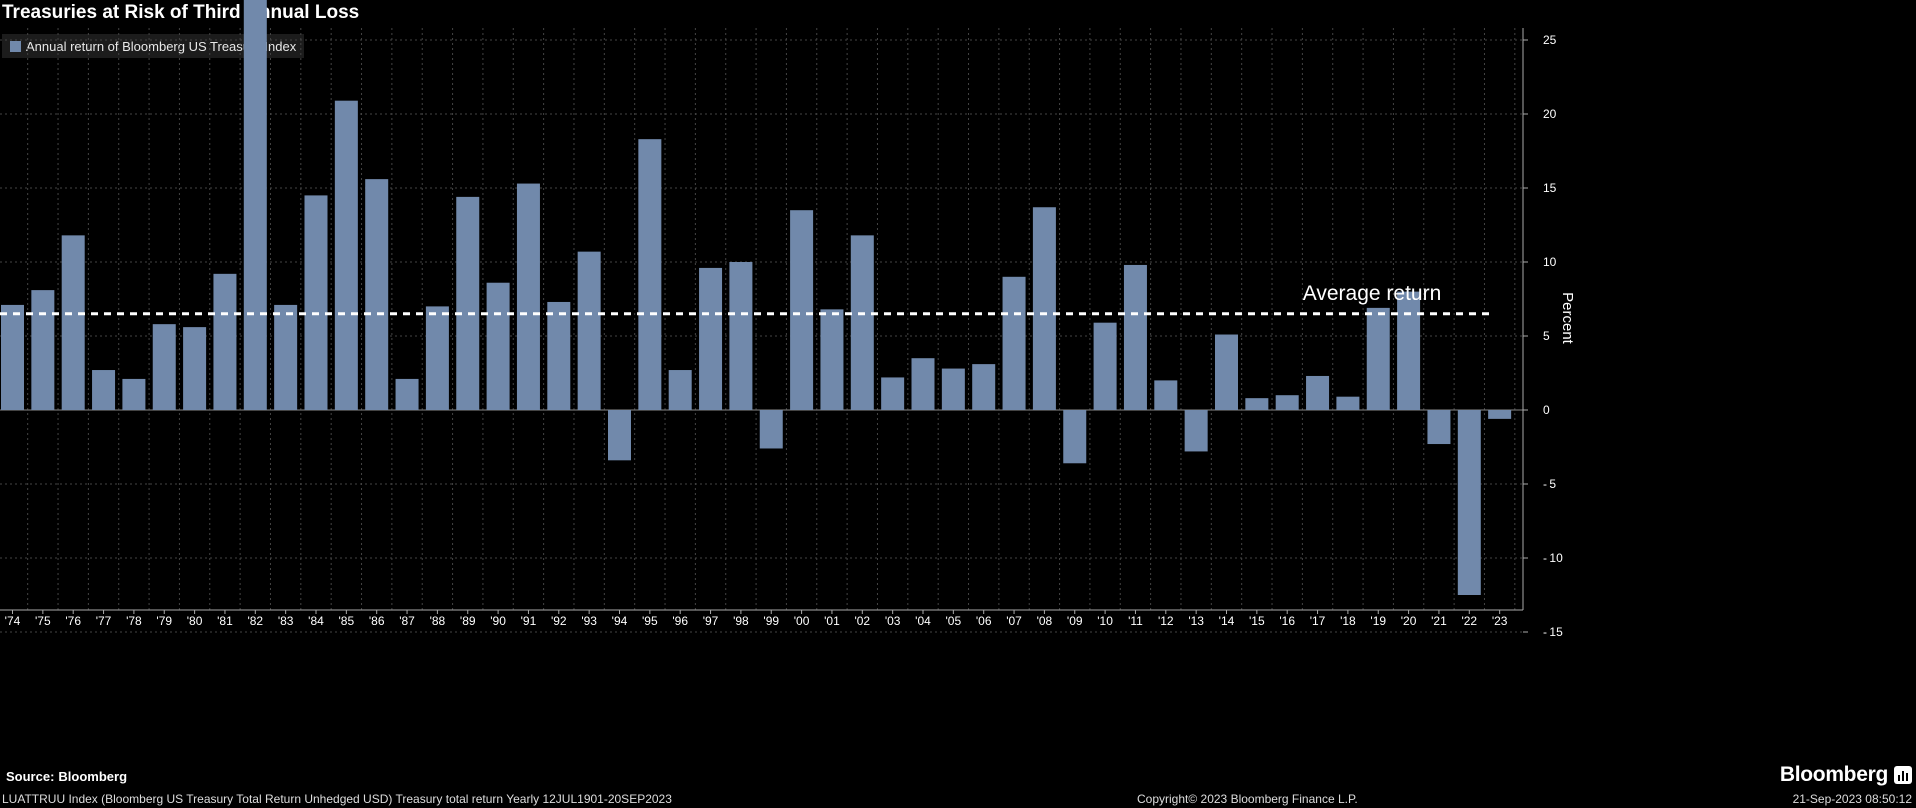 The image size is (1916, 808). What do you see at coordinates (316, 621) in the screenshot?
I see `x-tick-label: '84` at bounding box center [316, 621].